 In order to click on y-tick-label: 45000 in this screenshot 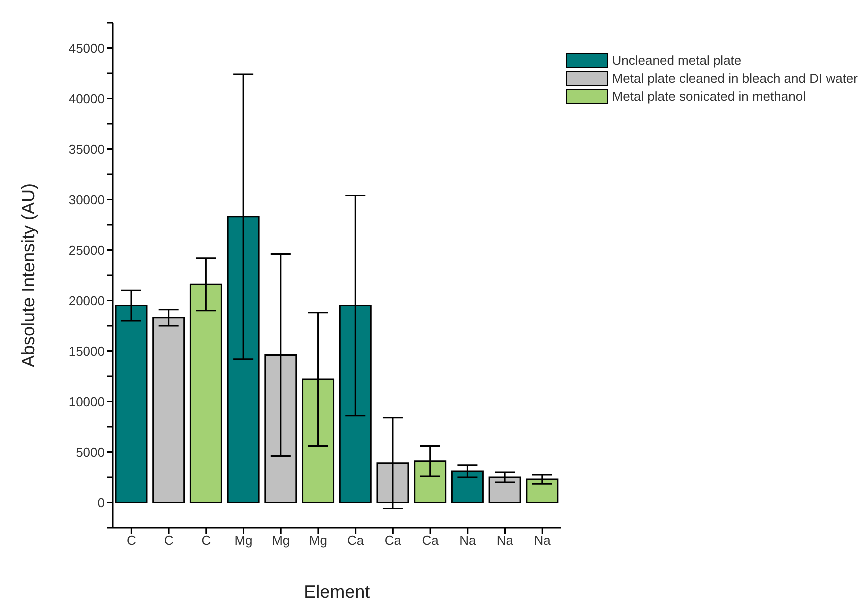, I will do `click(86, 48)`.